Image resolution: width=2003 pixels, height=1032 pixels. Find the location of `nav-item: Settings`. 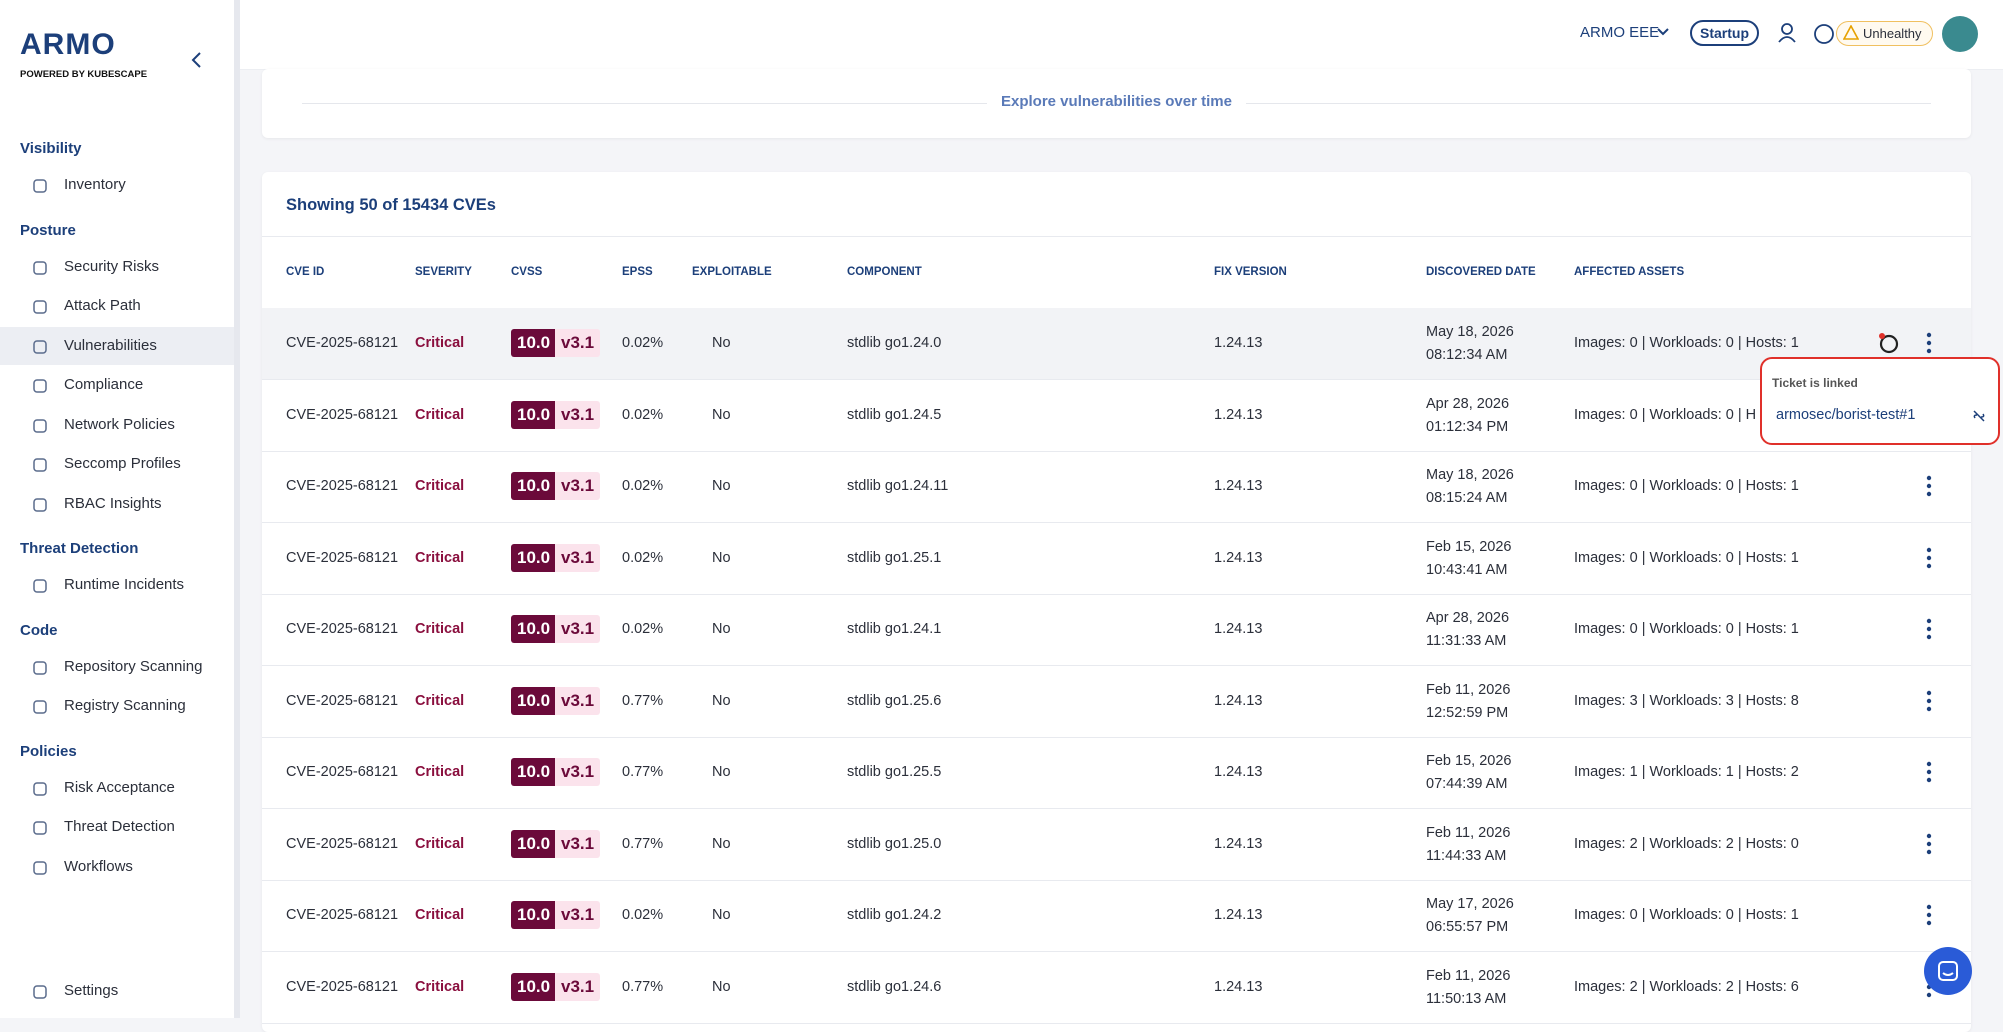

nav-item: Settings is located at coordinates (117, 991).